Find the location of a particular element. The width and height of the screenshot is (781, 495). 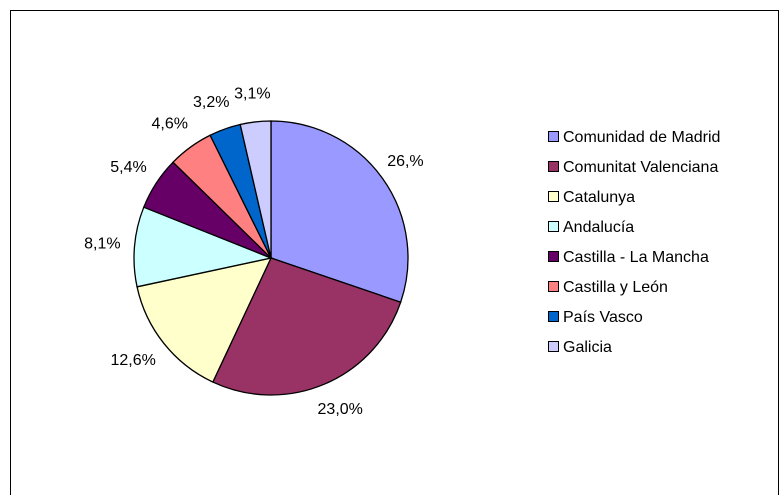

data-label: 3,1% is located at coordinates (252, 93).